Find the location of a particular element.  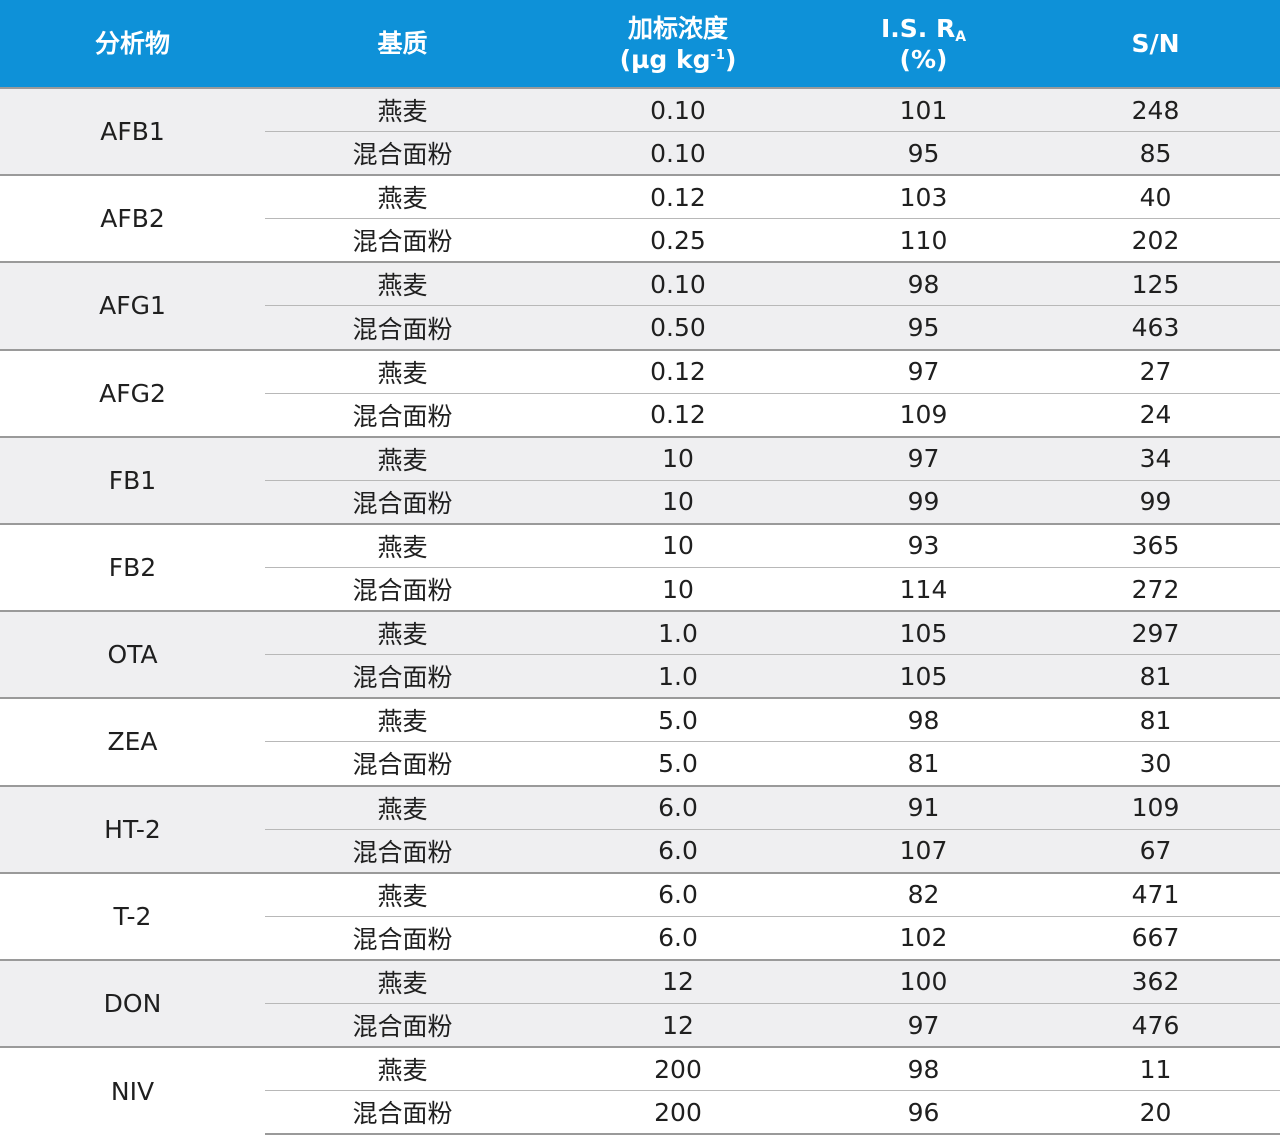

cell-ra: 93 is located at coordinates (923, 545).